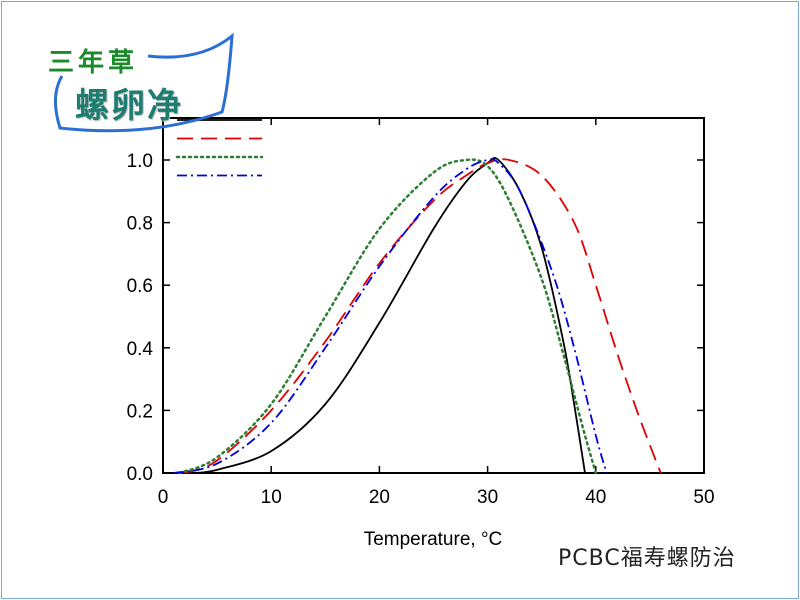 Image resolution: width=800 pixels, height=600 pixels. Describe the element at coordinates (487, 497) in the screenshot. I see `x-tick-label: 30` at that location.